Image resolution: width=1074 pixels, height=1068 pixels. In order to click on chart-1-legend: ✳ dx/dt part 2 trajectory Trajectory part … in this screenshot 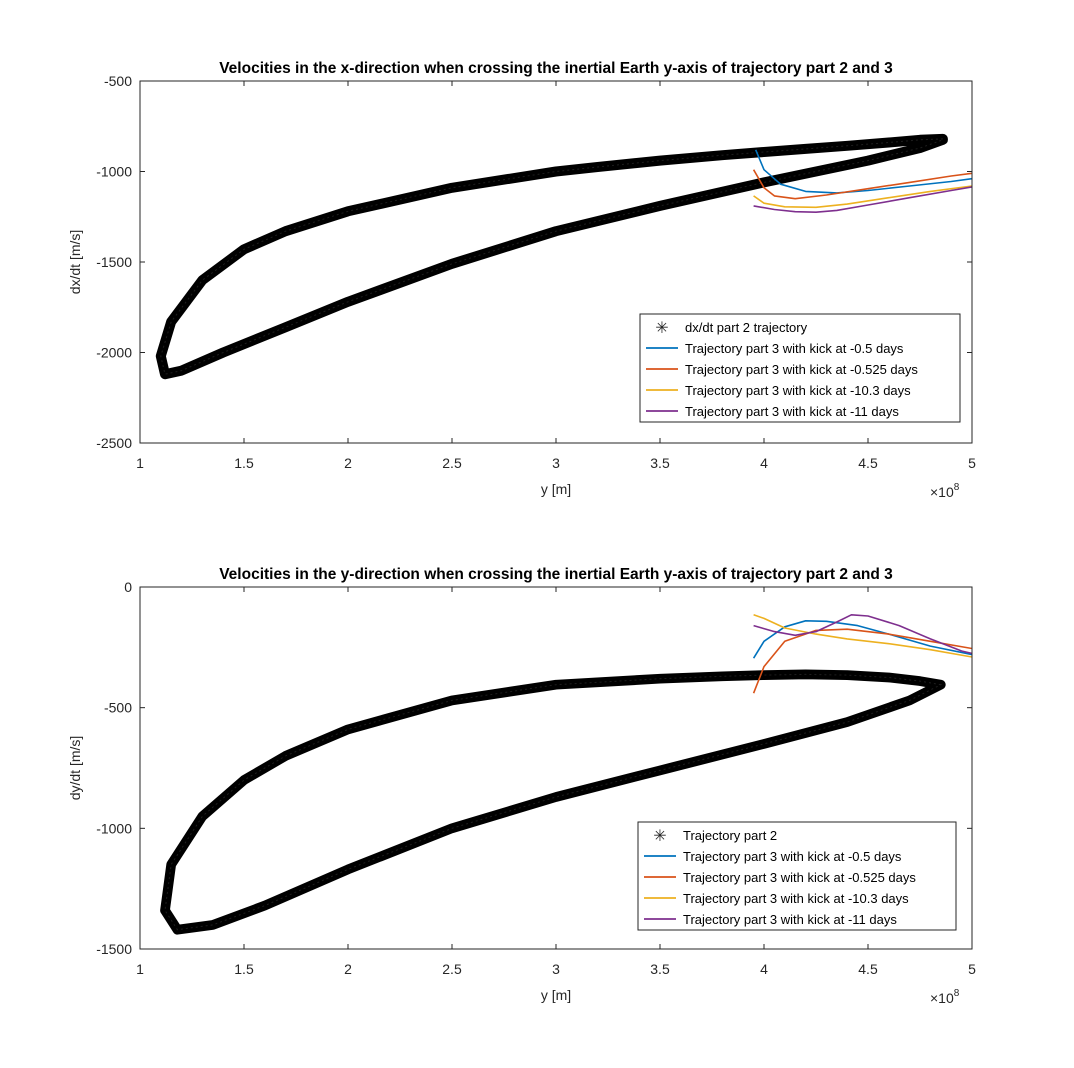, I will do `click(800, 368)`.